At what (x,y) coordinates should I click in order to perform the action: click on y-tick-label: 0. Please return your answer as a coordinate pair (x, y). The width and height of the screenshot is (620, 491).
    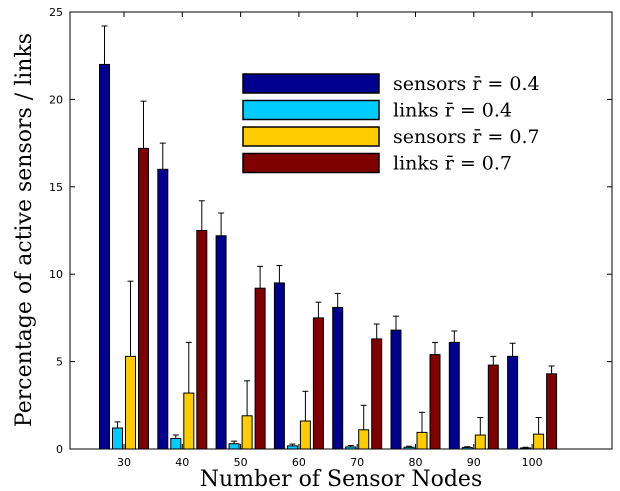
    Looking at the image, I should click on (59, 449).